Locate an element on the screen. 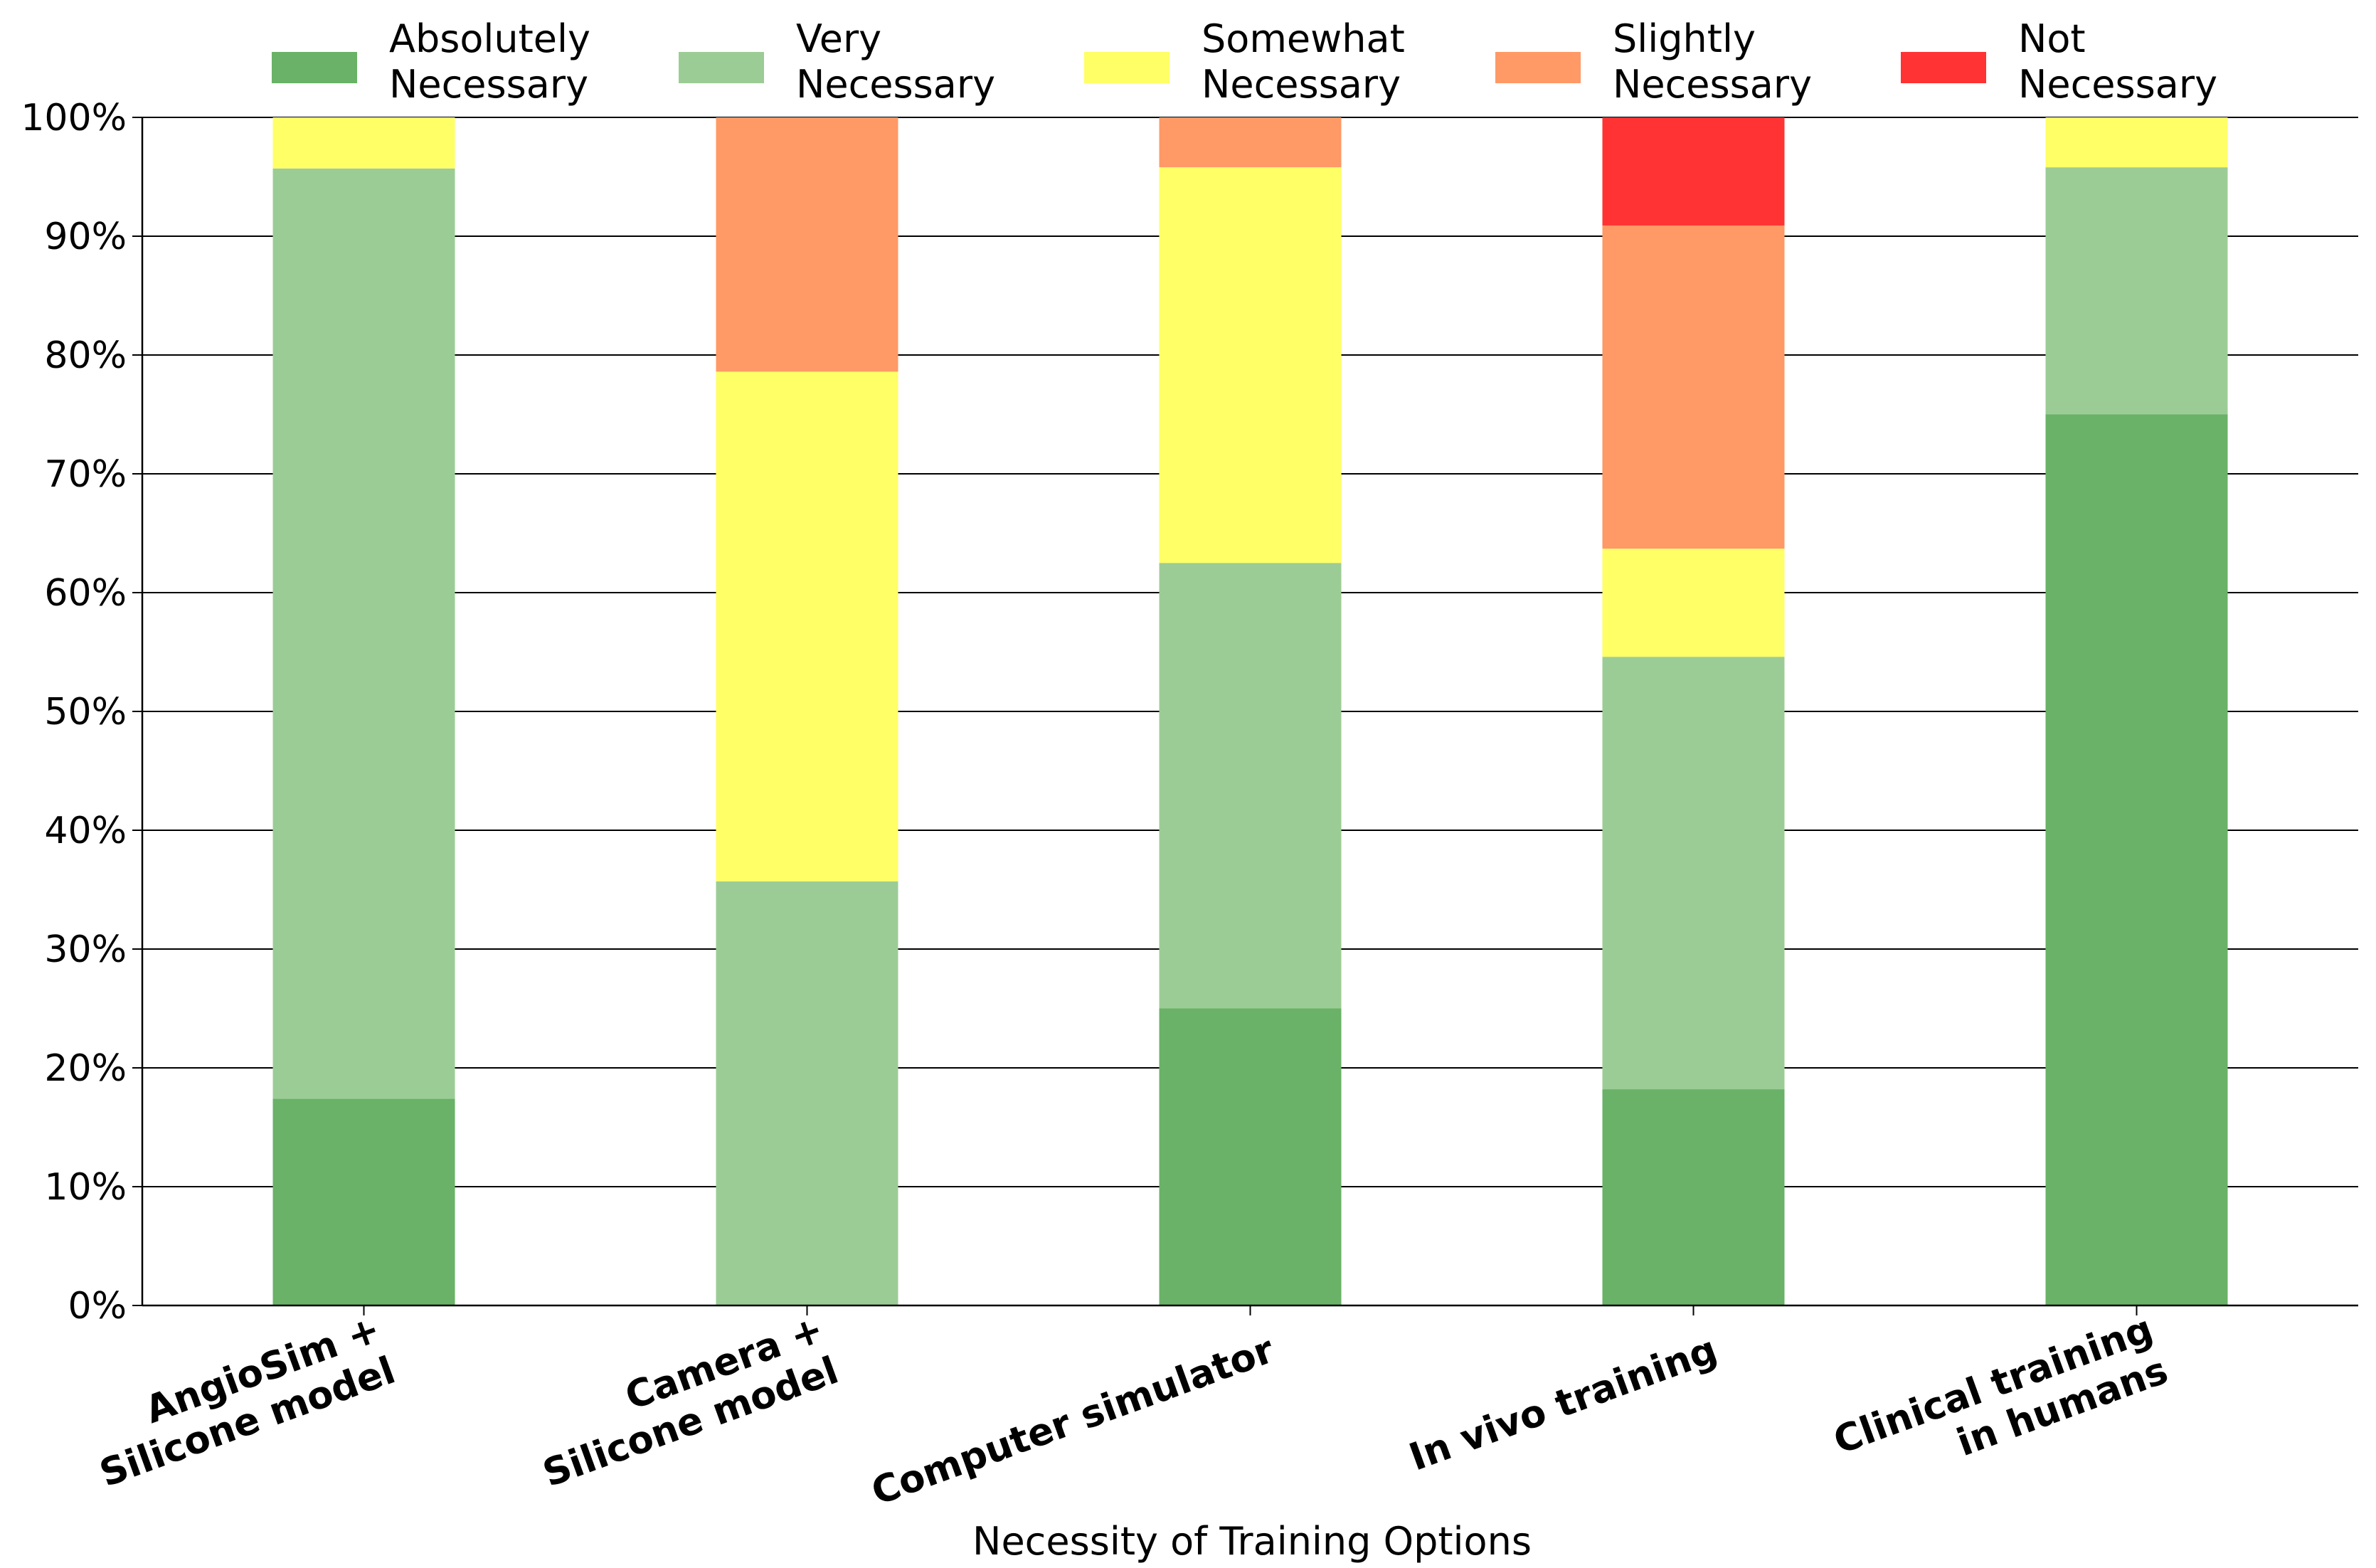 The height and width of the screenshot is (1568, 2376). y-tick-label: 90% is located at coordinates (85, 237).